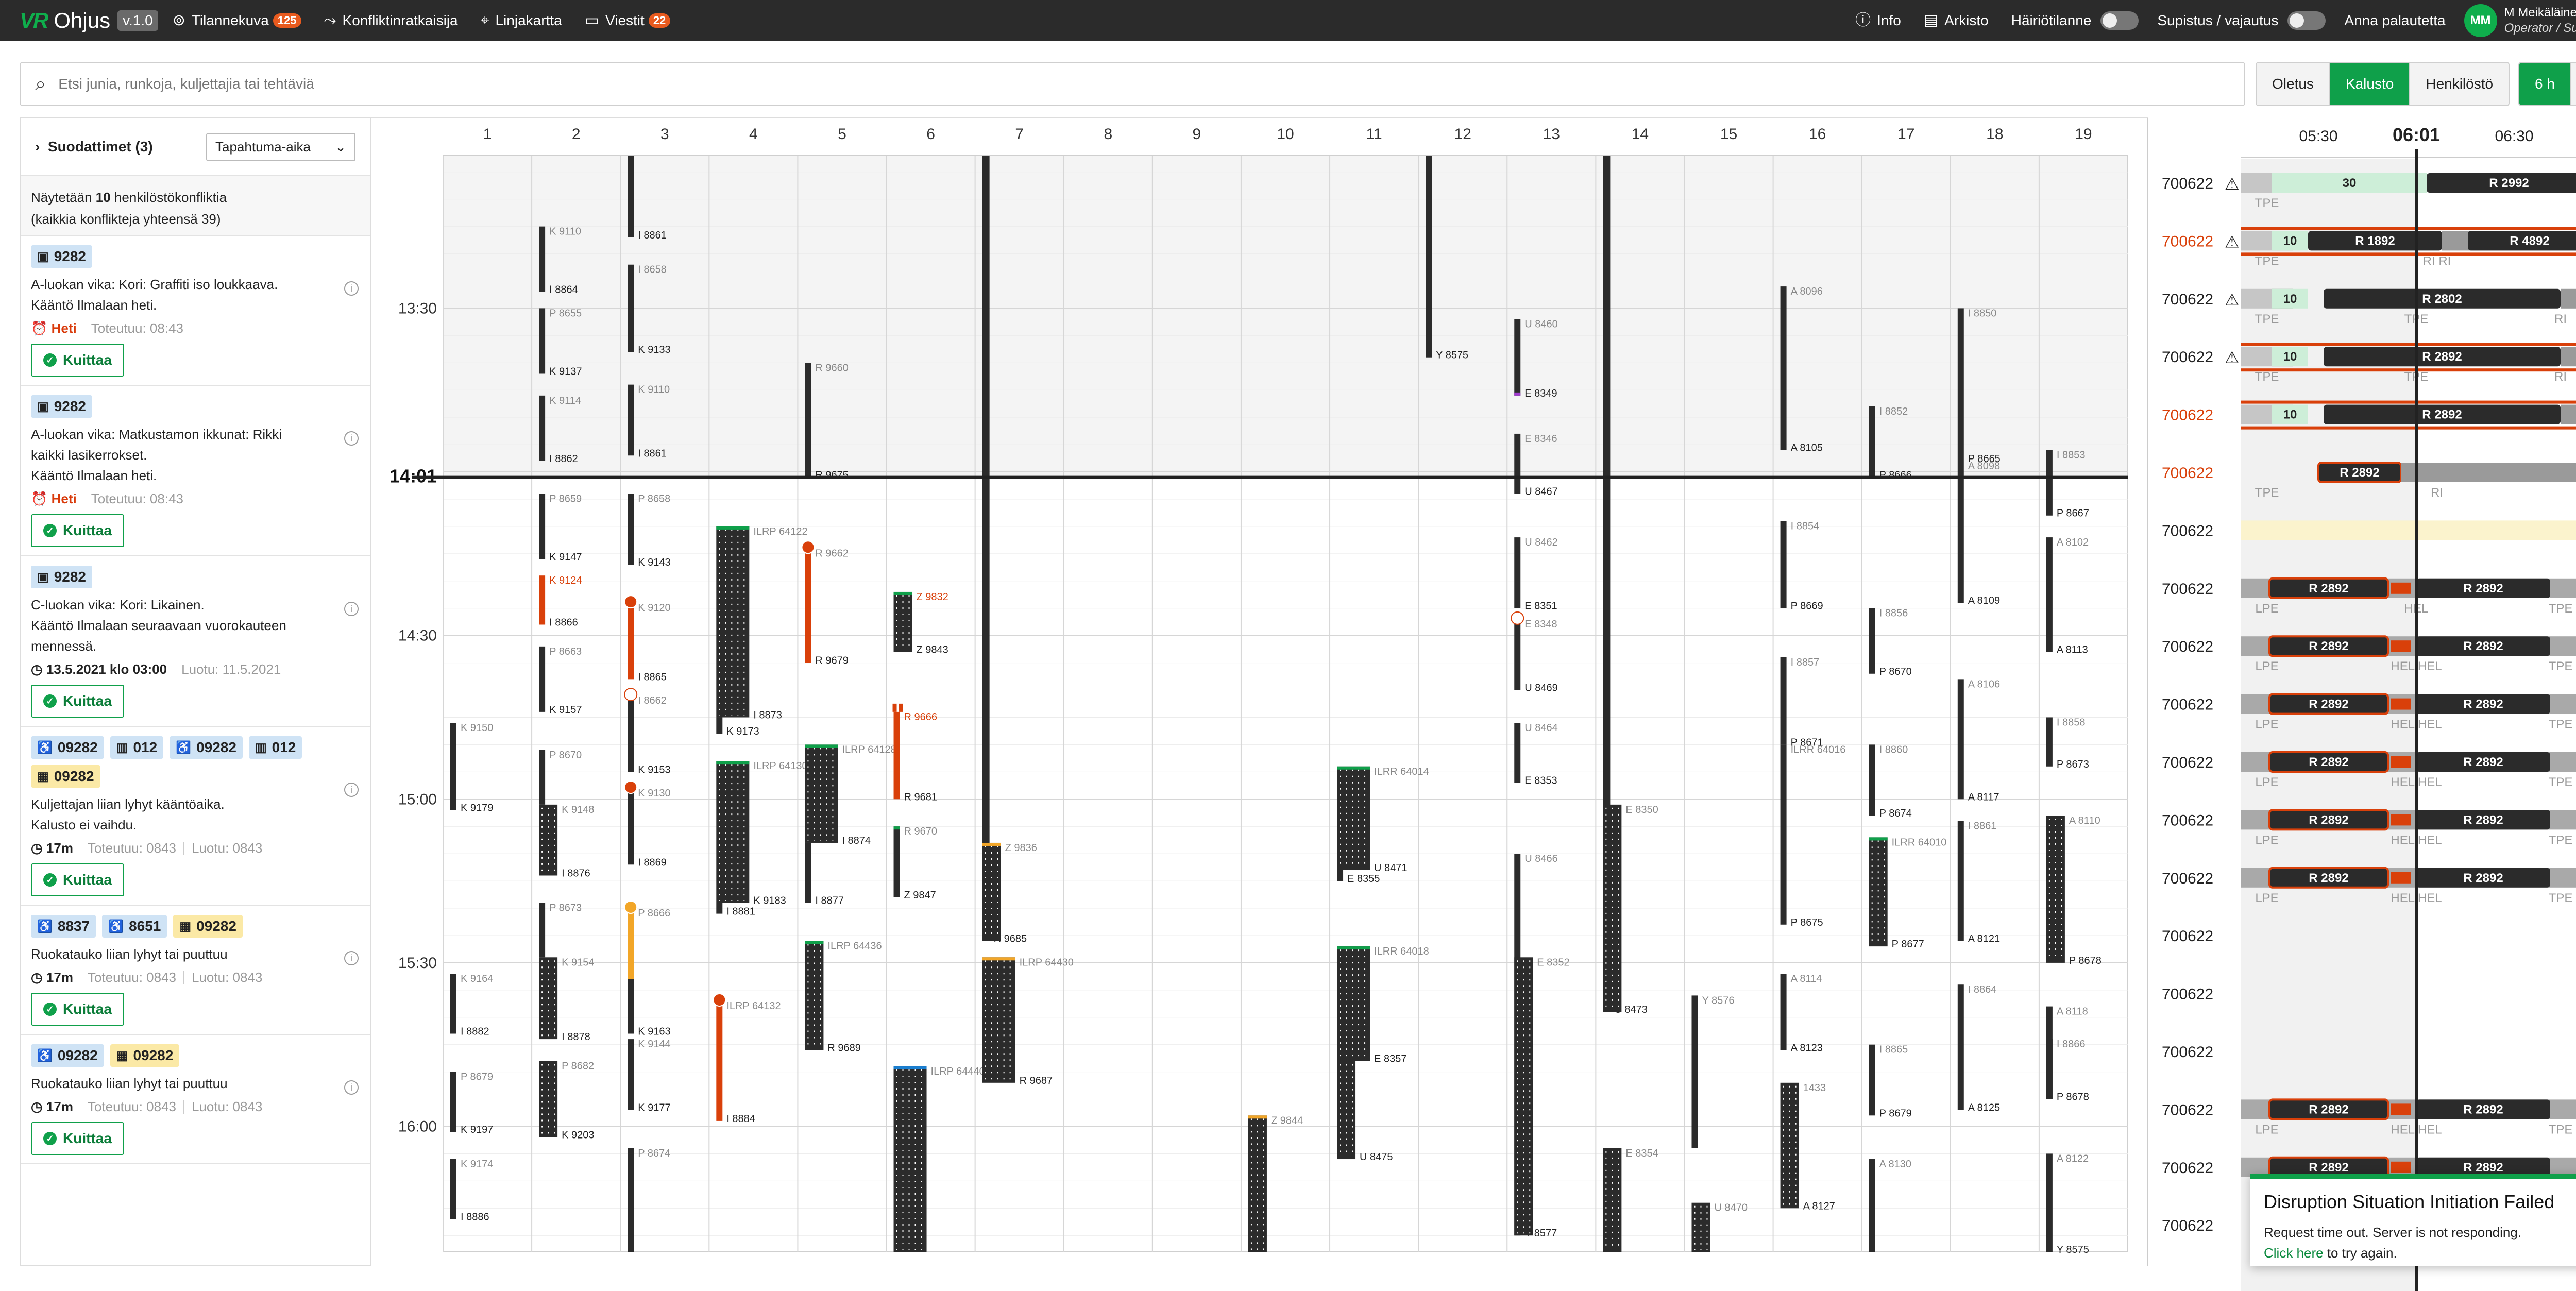 This screenshot has height=1291, width=2576. What do you see at coordinates (930, 135) in the screenshot?
I see `column-header: 6` at bounding box center [930, 135].